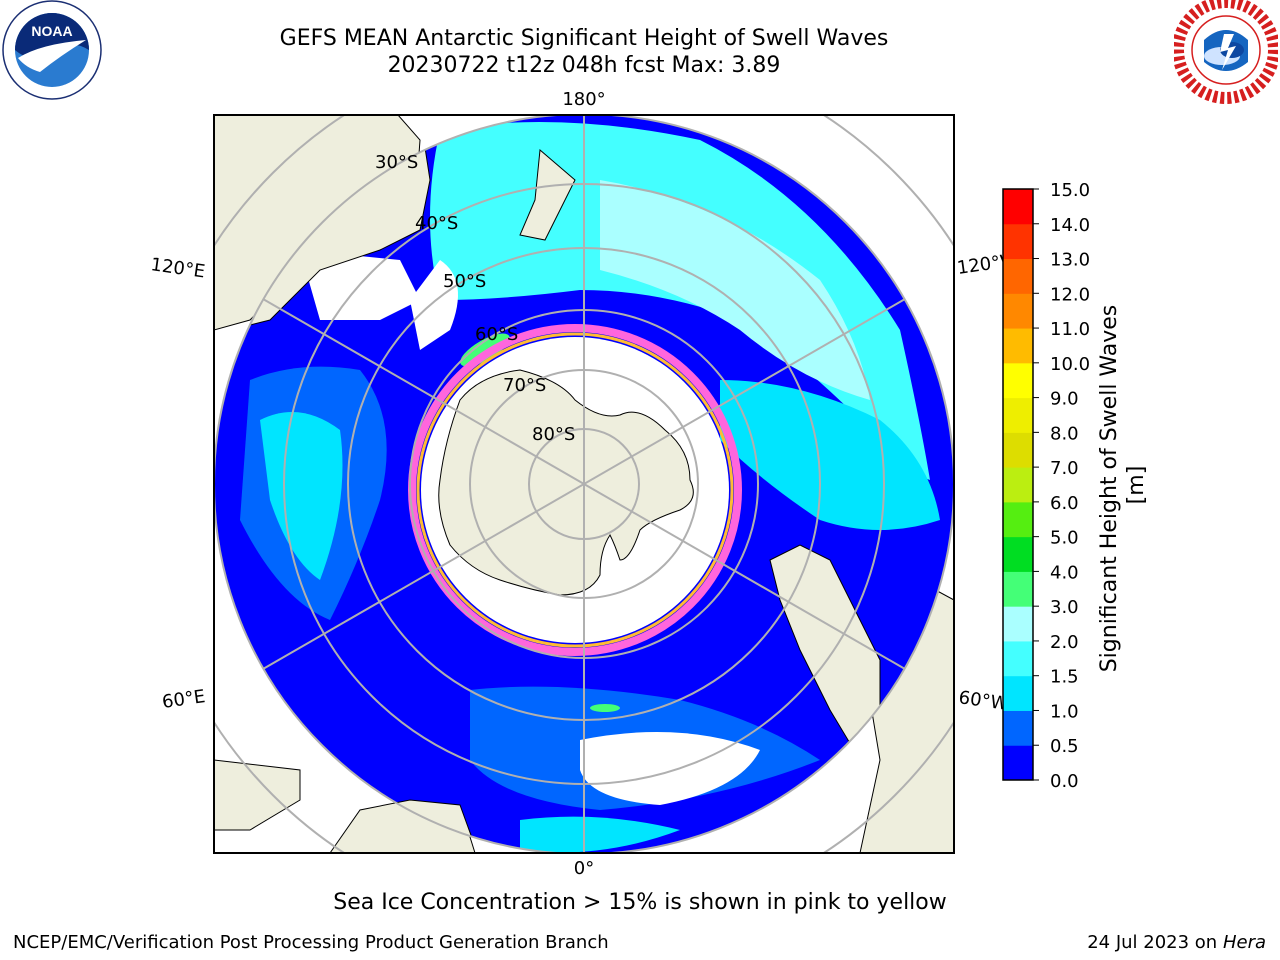 The image size is (1280, 960). Describe the element at coordinates (553, 434) in the screenshot. I see `lat-label-80s: 80°S` at that location.